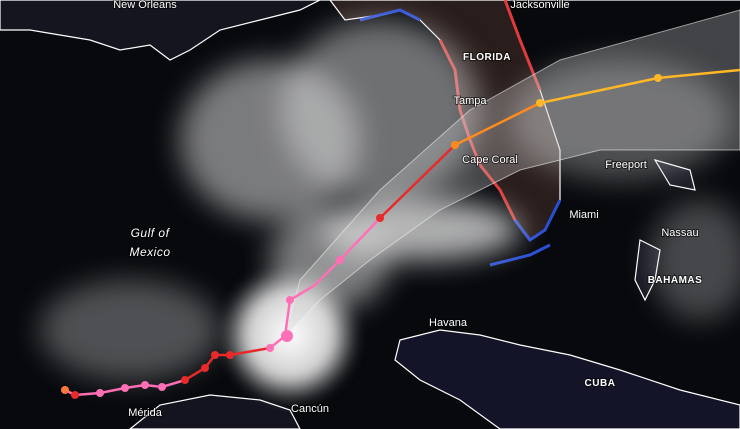  I want to click on city-label: Havana, so click(448, 323).